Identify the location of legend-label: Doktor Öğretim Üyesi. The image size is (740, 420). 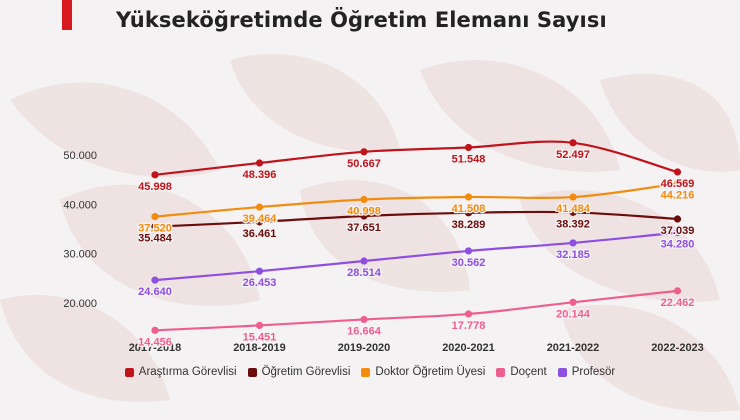
(430, 372).